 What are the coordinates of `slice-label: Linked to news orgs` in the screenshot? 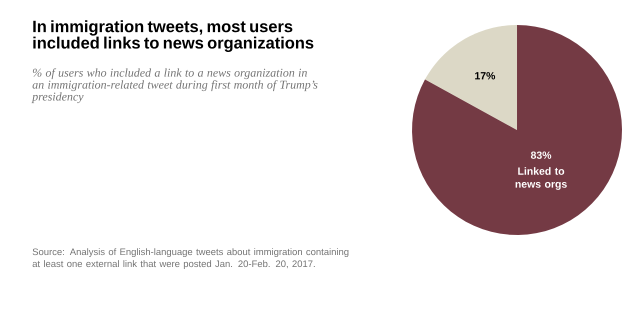 It's located at (541, 178).